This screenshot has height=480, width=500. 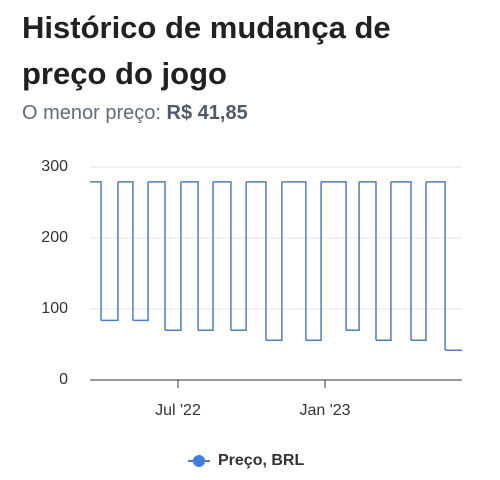 What do you see at coordinates (207, 113) in the screenshot?
I see `lowest-price: R$ 41,85` at bounding box center [207, 113].